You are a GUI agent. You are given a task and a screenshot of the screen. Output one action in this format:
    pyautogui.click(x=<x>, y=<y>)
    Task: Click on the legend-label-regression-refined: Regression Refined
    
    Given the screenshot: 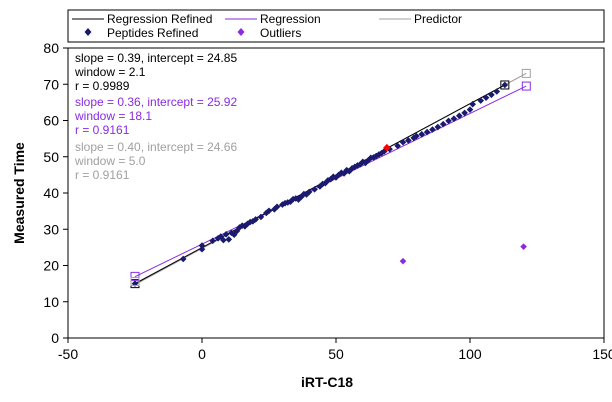 What is the action you would take?
    pyautogui.click(x=159, y=19)
    